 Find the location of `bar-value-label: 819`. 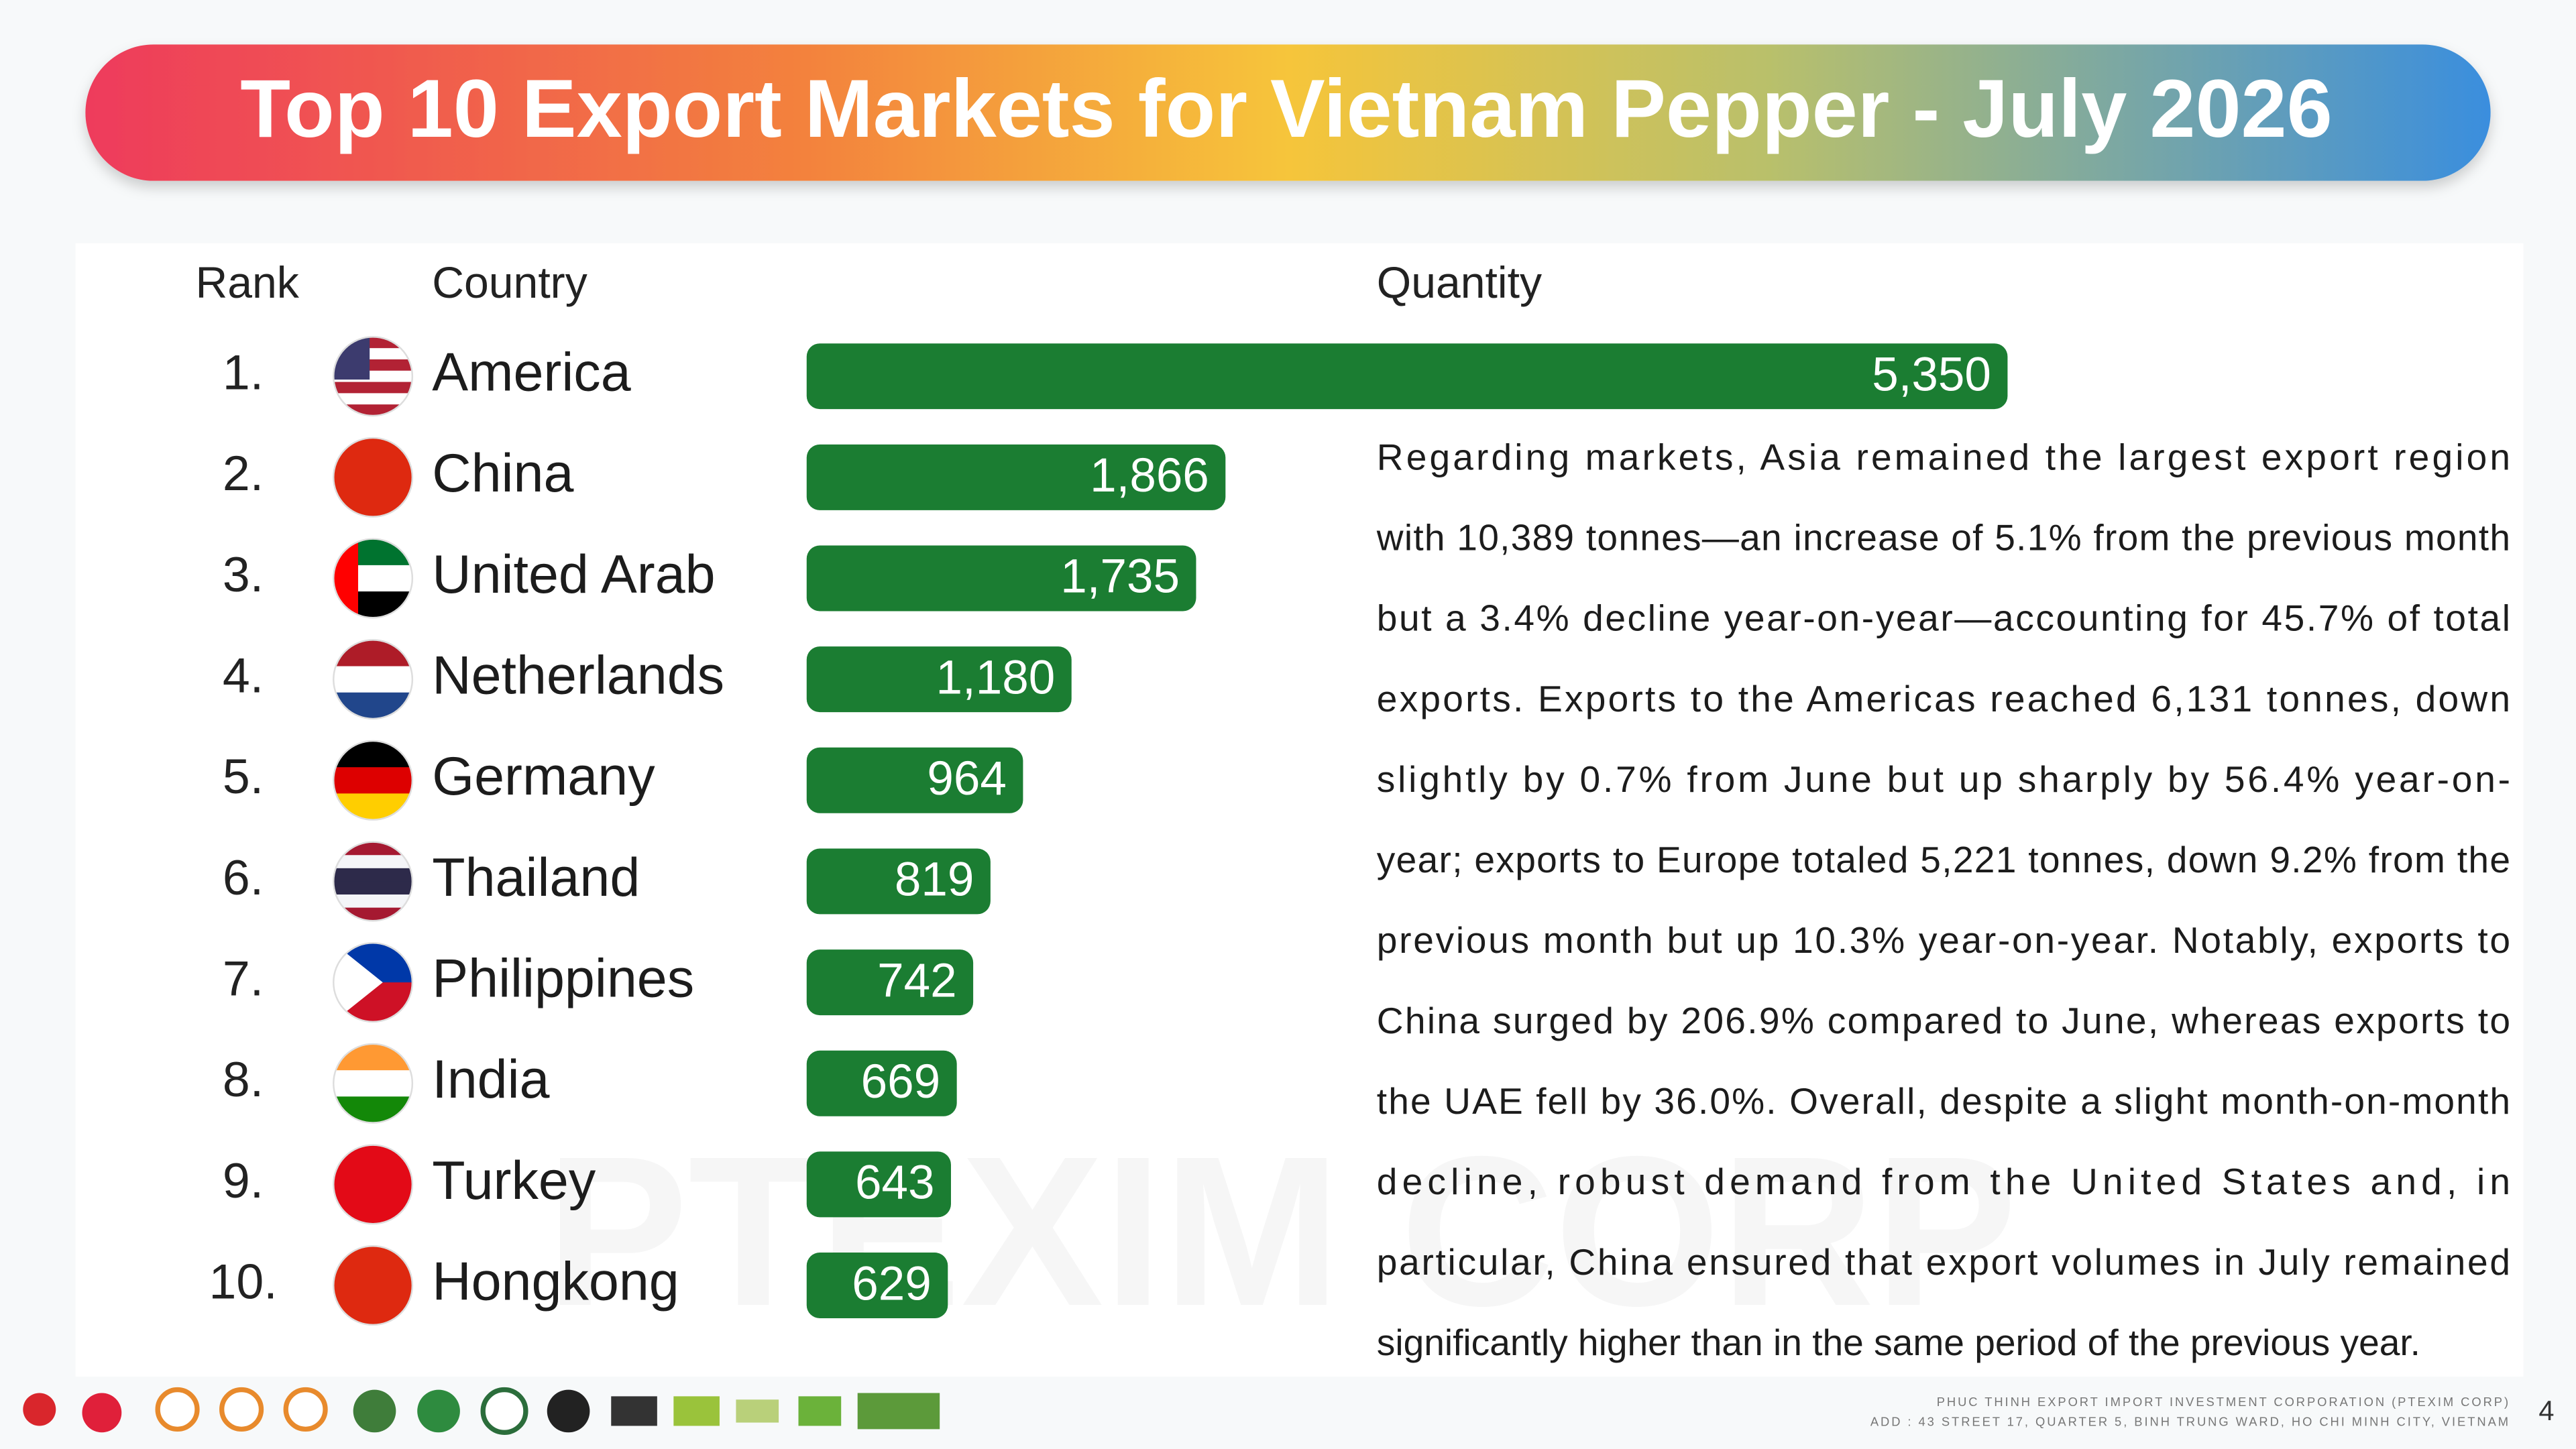

bar-value-label: 819 is located at coordinates (934, 881).